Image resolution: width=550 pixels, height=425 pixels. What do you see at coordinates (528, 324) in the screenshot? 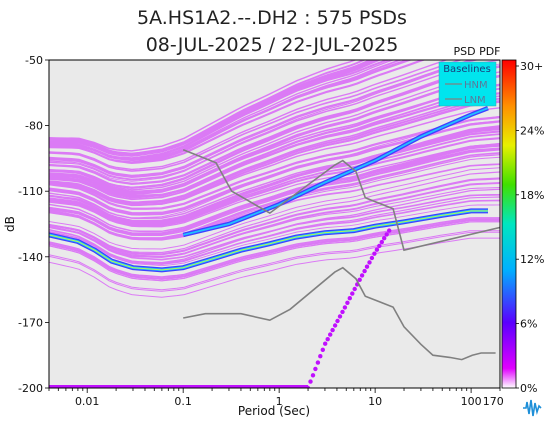
I see `colorbar-tick-label: 6%` at bounding box center [528, 324].